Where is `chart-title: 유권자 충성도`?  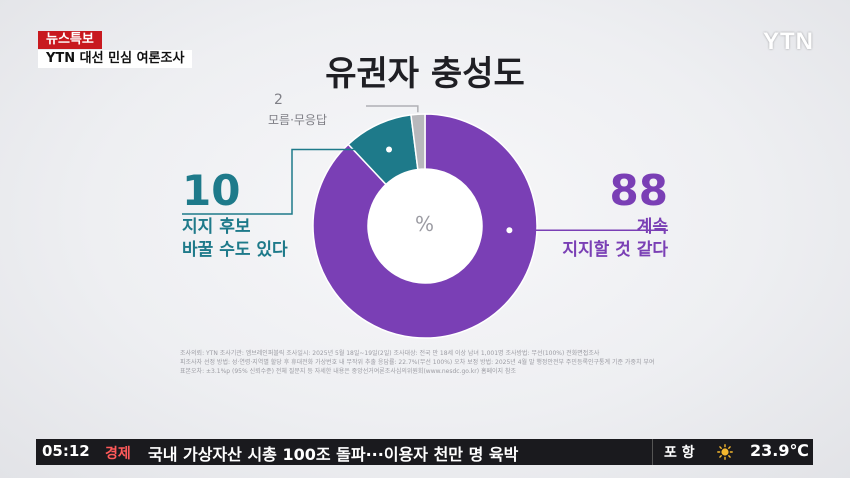
chart-title: 유권자 충성도 is located at coordinates (425, 74).